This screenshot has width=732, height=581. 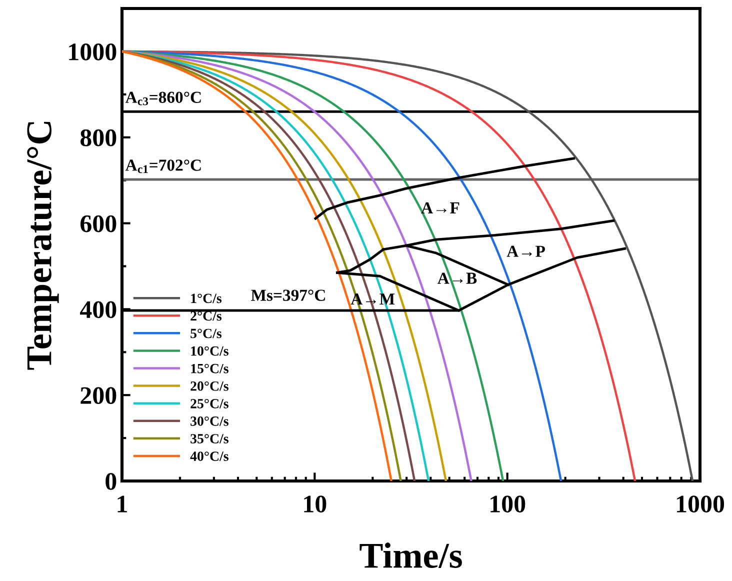 I want to click on x-tick-label: 1000, so click(x=700, y=504).